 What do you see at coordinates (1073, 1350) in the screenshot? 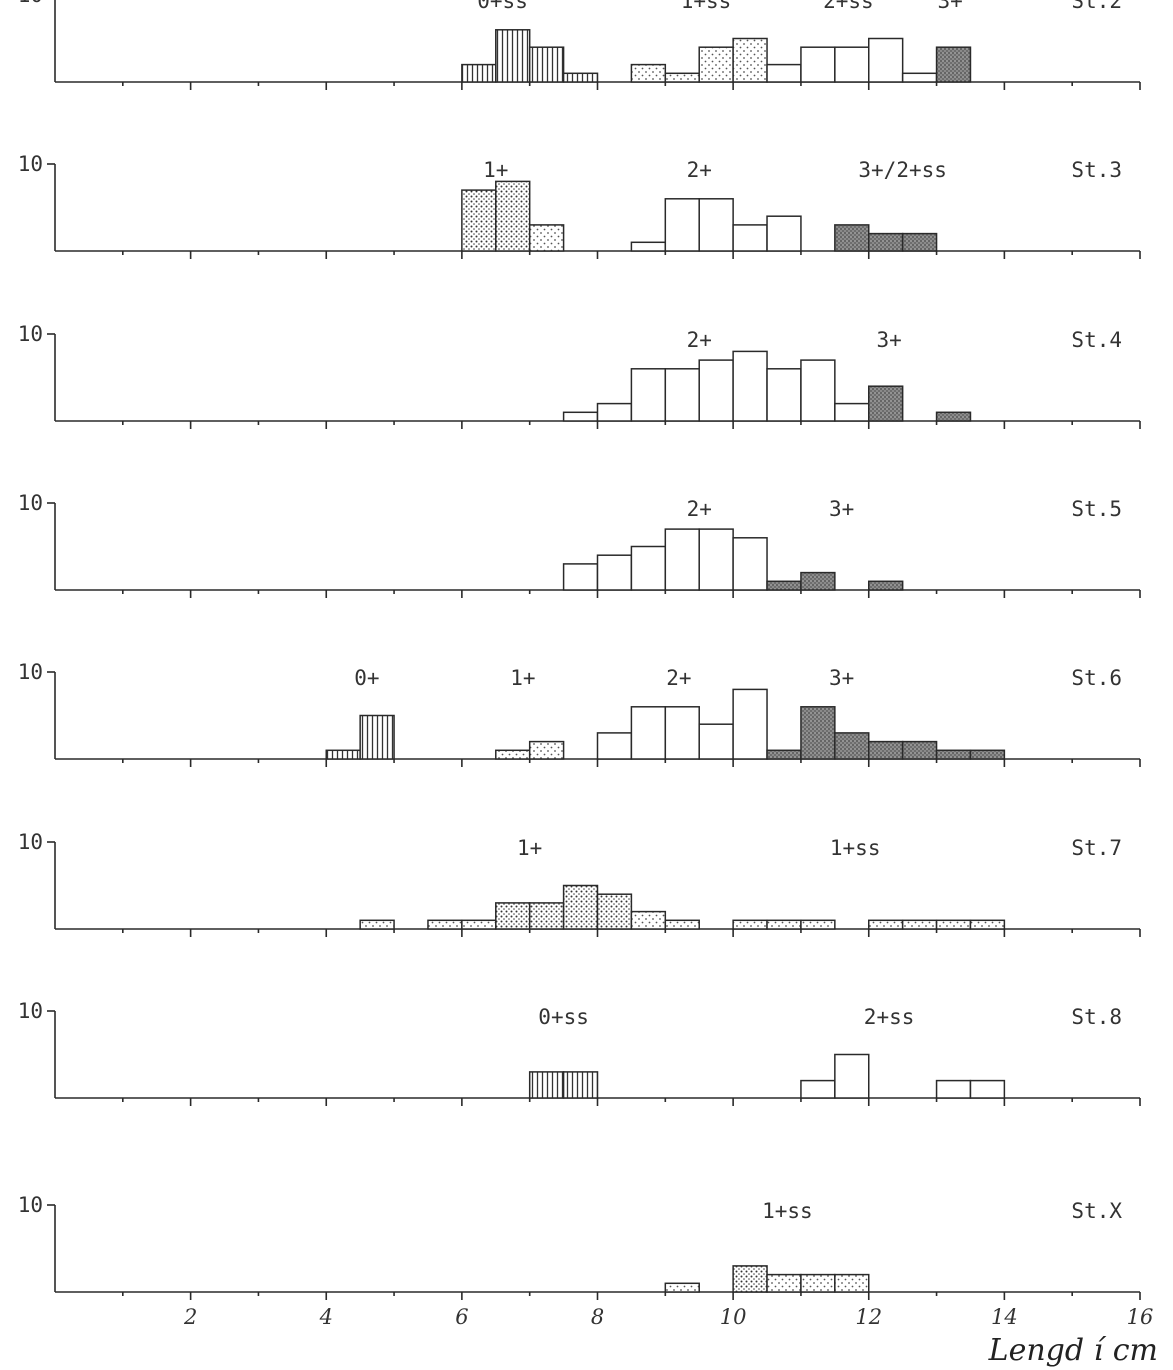
I see `x-axis-title: Lengd í cm` at bounding box center [1073, 1350].